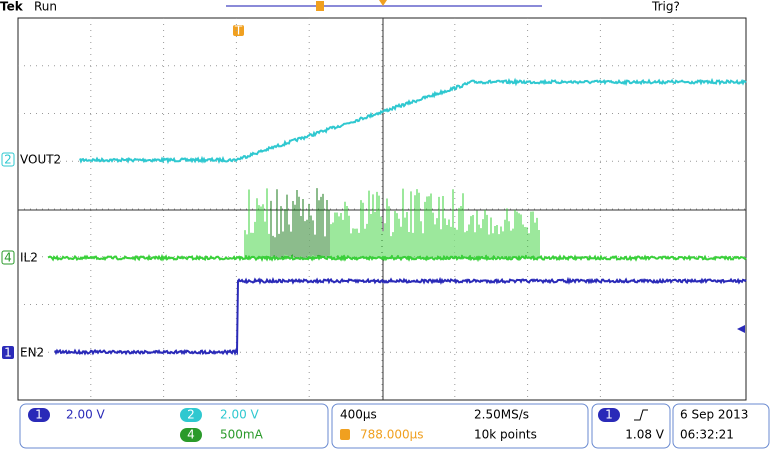  Describe the element at coordinates (665, 7) in the screenshot. I see `trigger-status: Trig?` at that location.